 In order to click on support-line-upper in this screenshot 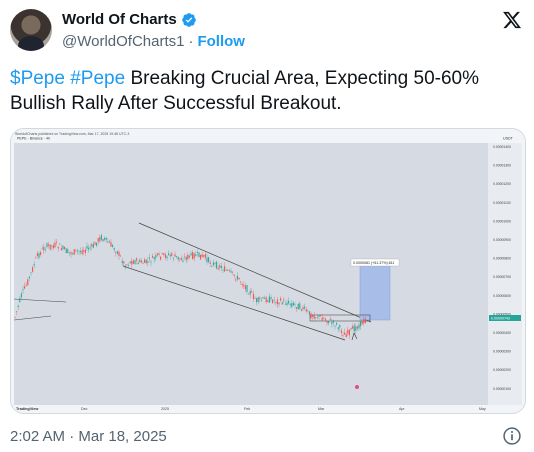, I will do `click(40, 300)`.